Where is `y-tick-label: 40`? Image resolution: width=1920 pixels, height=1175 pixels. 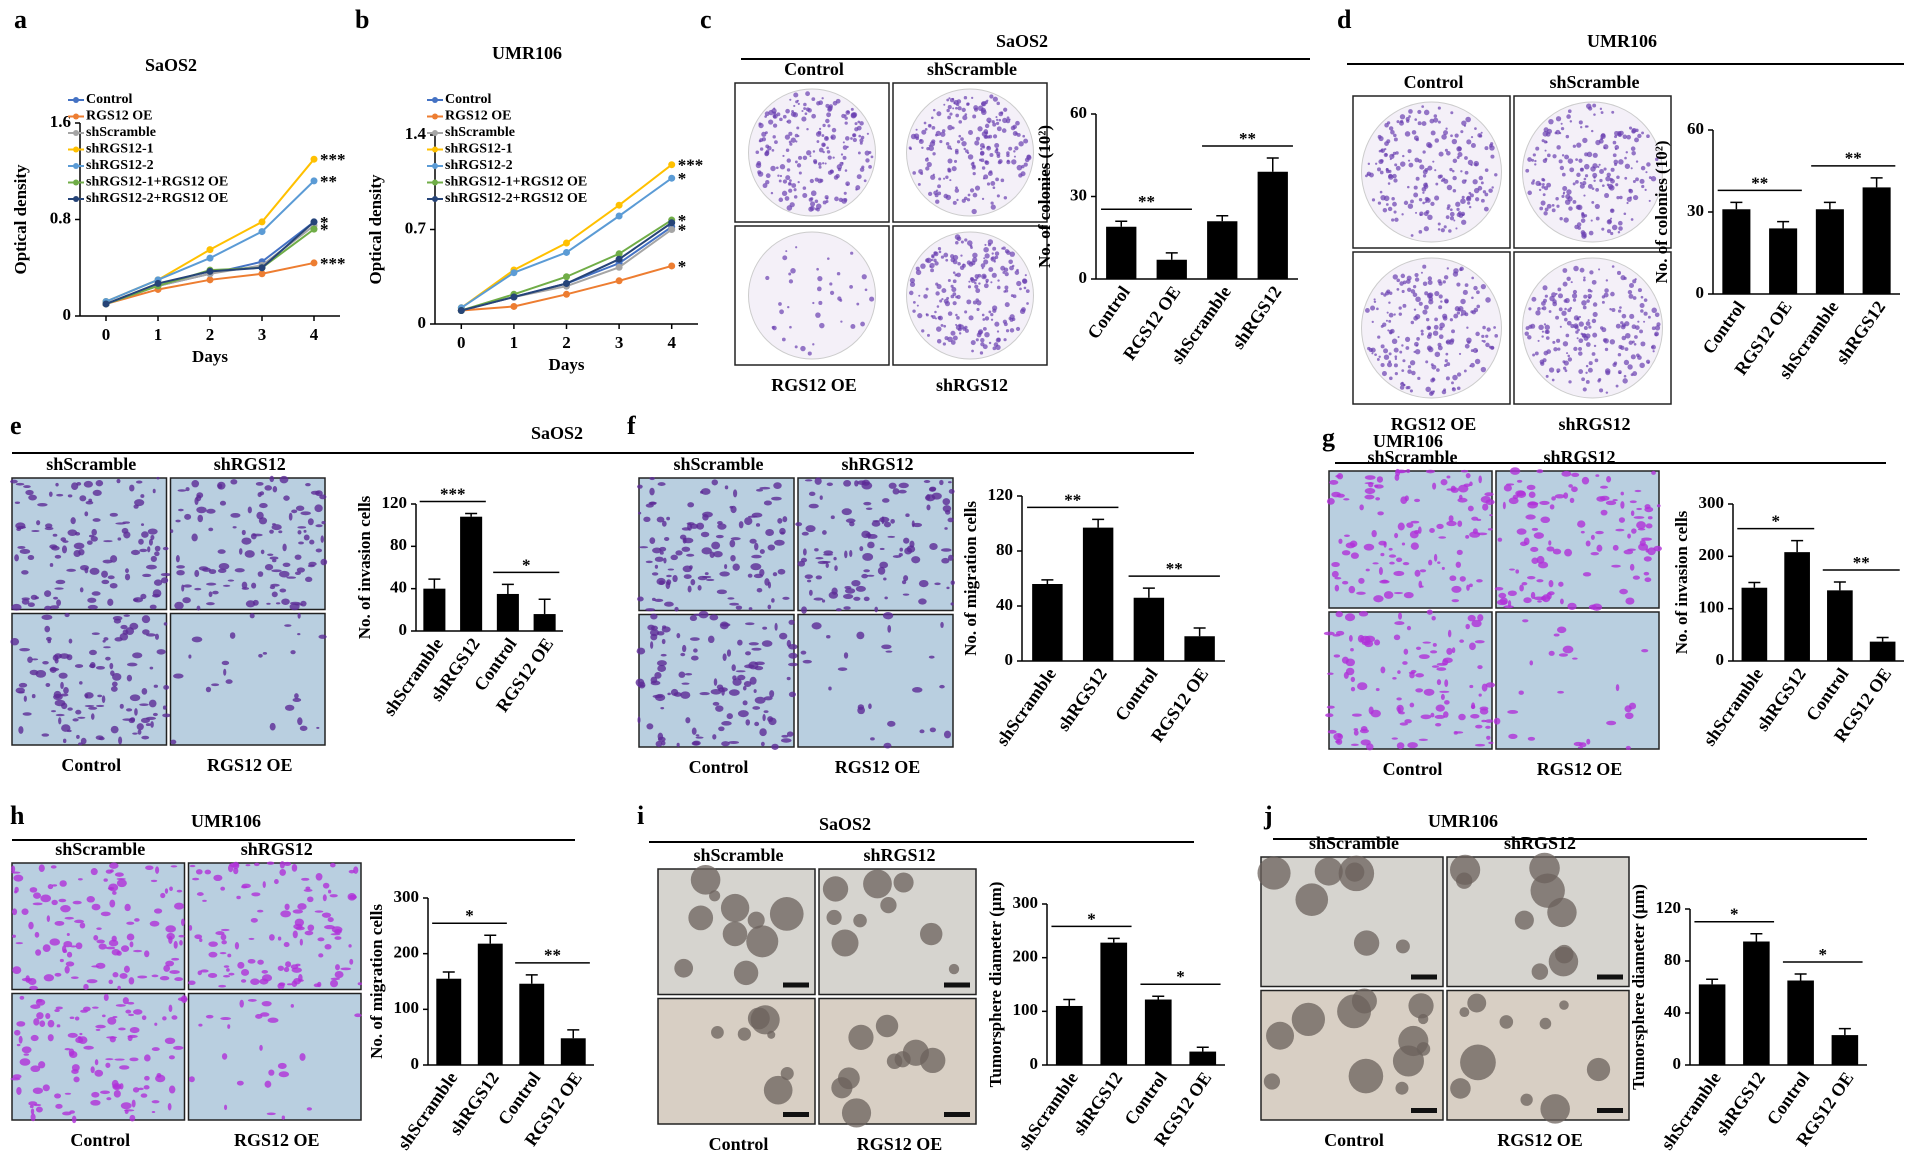
y-tick-label: 40 is located at coordinates (398, 587).